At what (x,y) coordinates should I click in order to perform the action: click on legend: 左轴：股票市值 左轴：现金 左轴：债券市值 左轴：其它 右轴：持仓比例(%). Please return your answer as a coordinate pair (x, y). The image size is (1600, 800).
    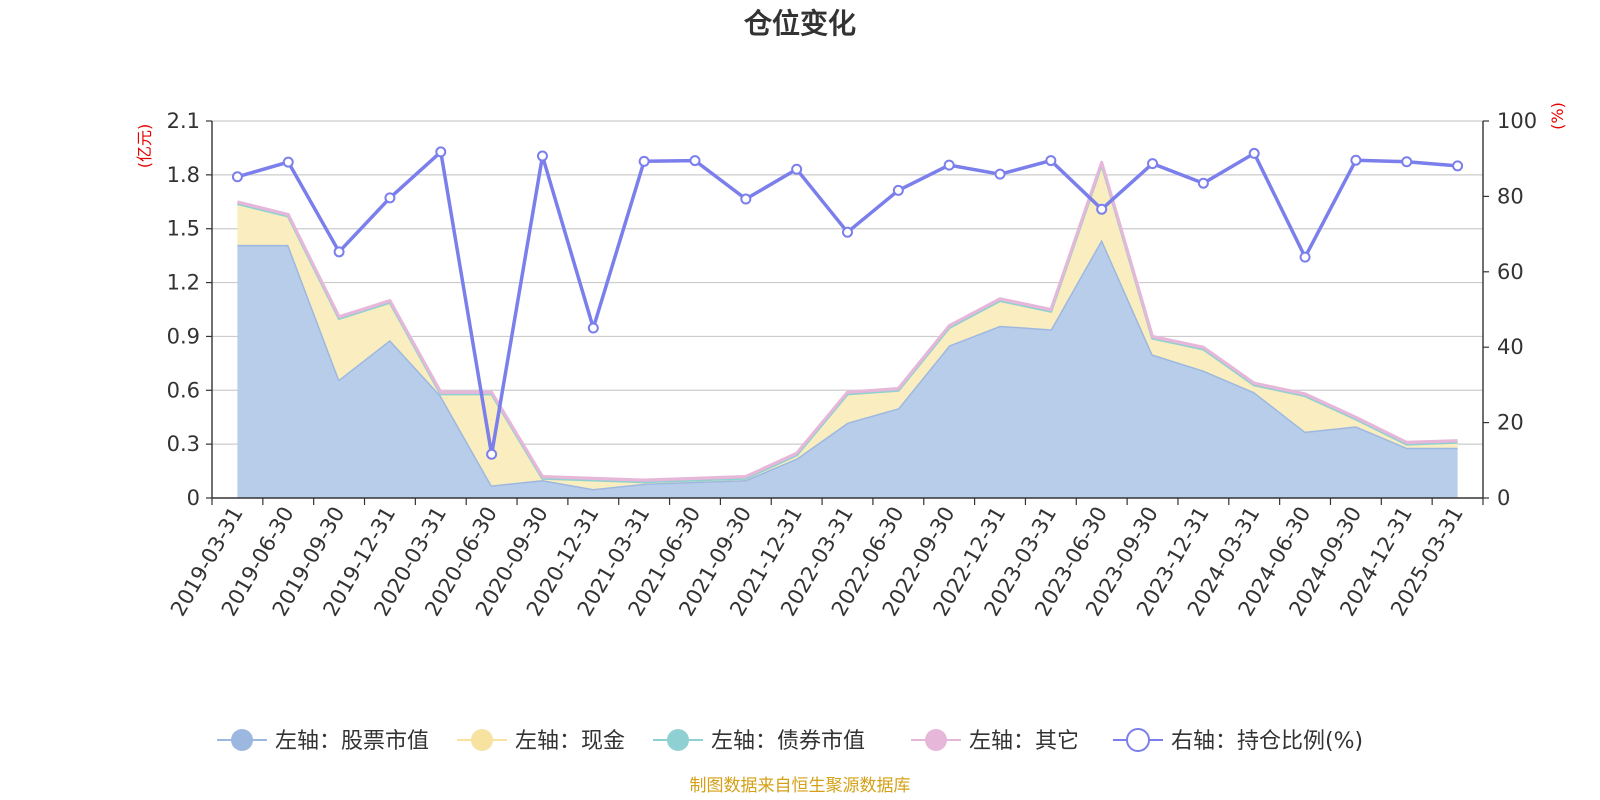
    Looking at the image, I should click on (790, 741).